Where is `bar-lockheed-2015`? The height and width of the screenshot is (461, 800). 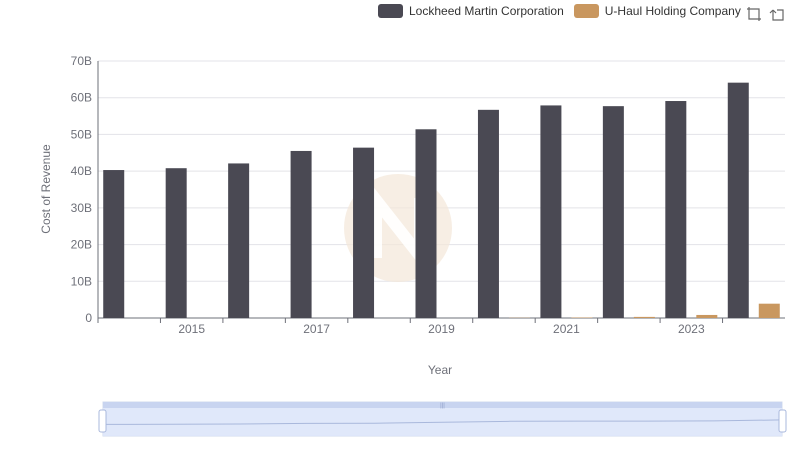
bar-lockheed-2015 is located at coordinates (176, 243).